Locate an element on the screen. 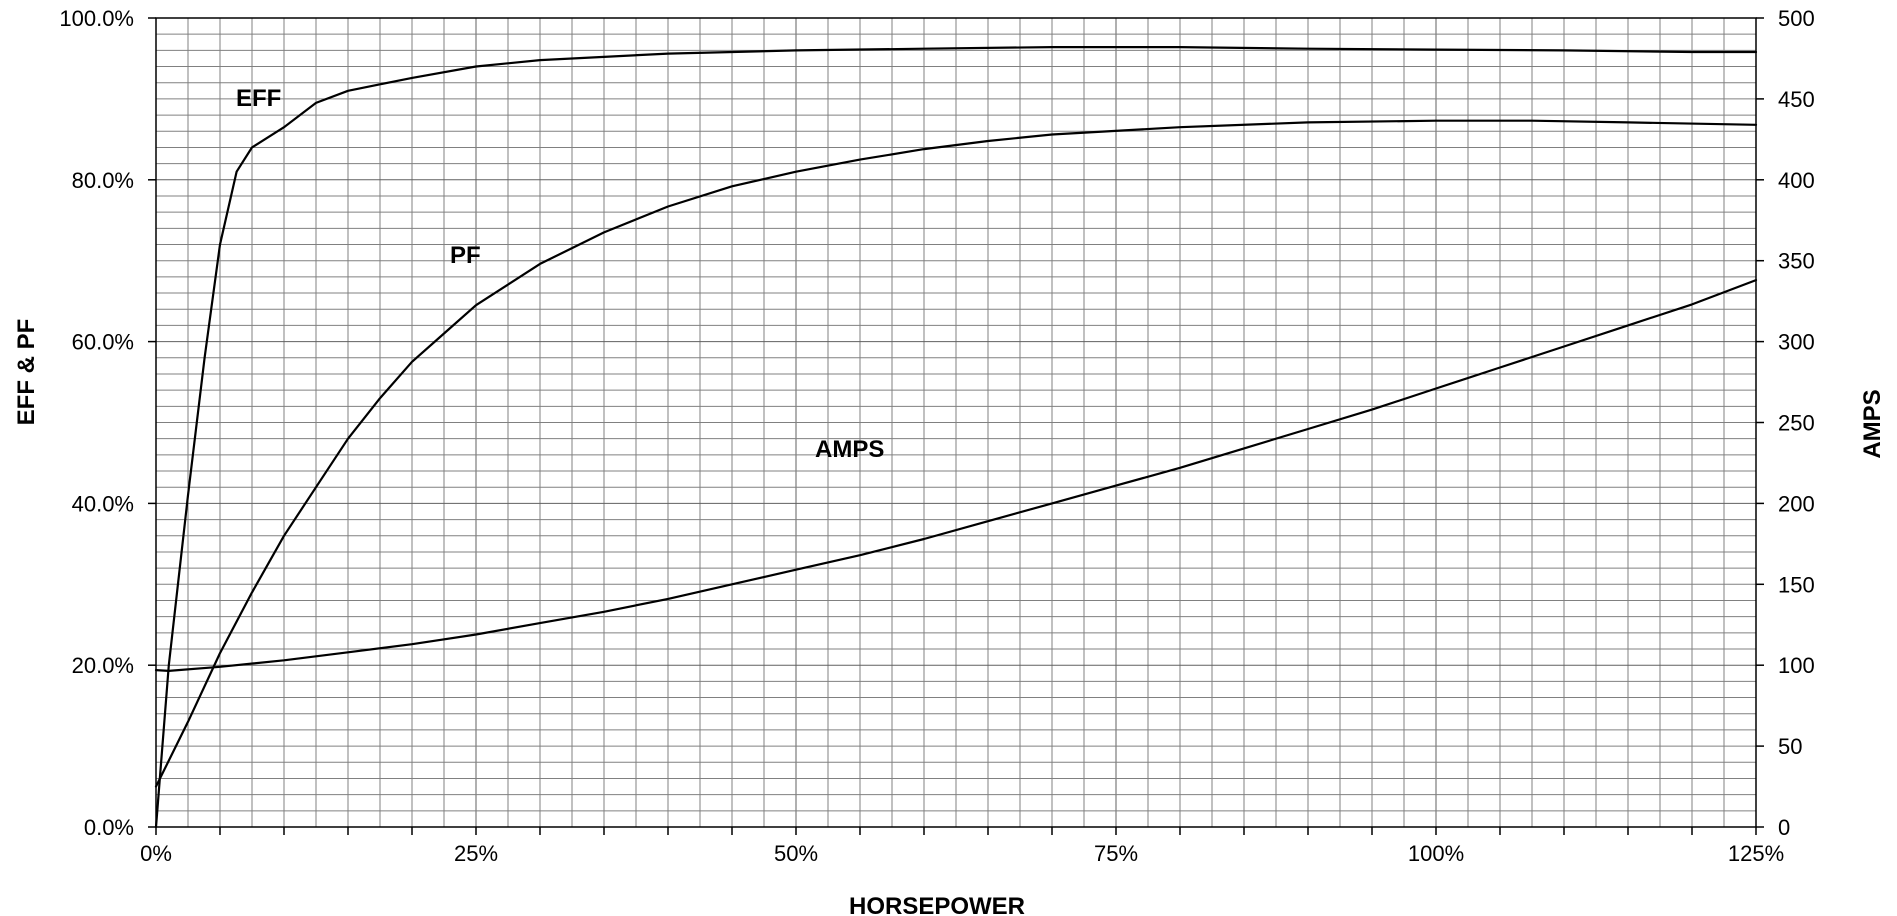 This screenshot has height=916, width=1897. pf-curve-label: PF is located at coordinates (465, 255).